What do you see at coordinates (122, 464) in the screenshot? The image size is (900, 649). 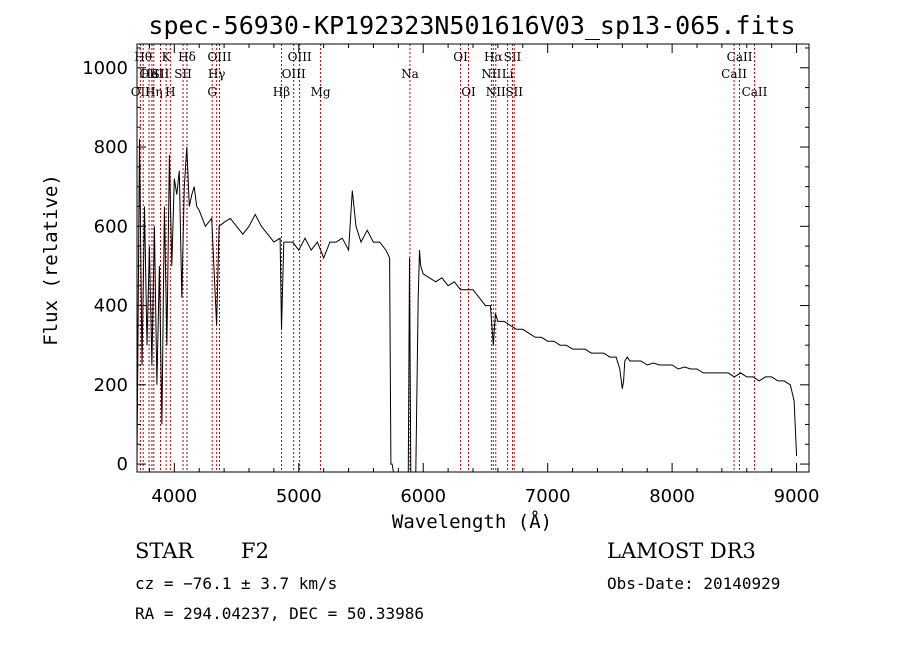 I see `y-tick-label-0: 0` at bounding box center [122, 464].